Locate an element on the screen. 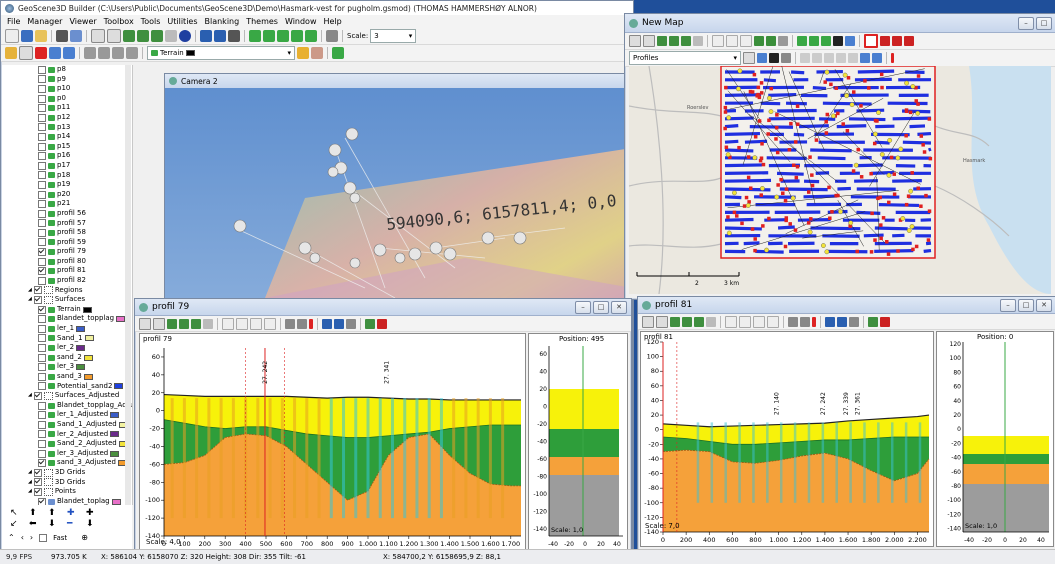 The height and width of the screenshot is (564, 1055). nav-zoom-out-icon: ⬇ is located at coordinates (95, 524).